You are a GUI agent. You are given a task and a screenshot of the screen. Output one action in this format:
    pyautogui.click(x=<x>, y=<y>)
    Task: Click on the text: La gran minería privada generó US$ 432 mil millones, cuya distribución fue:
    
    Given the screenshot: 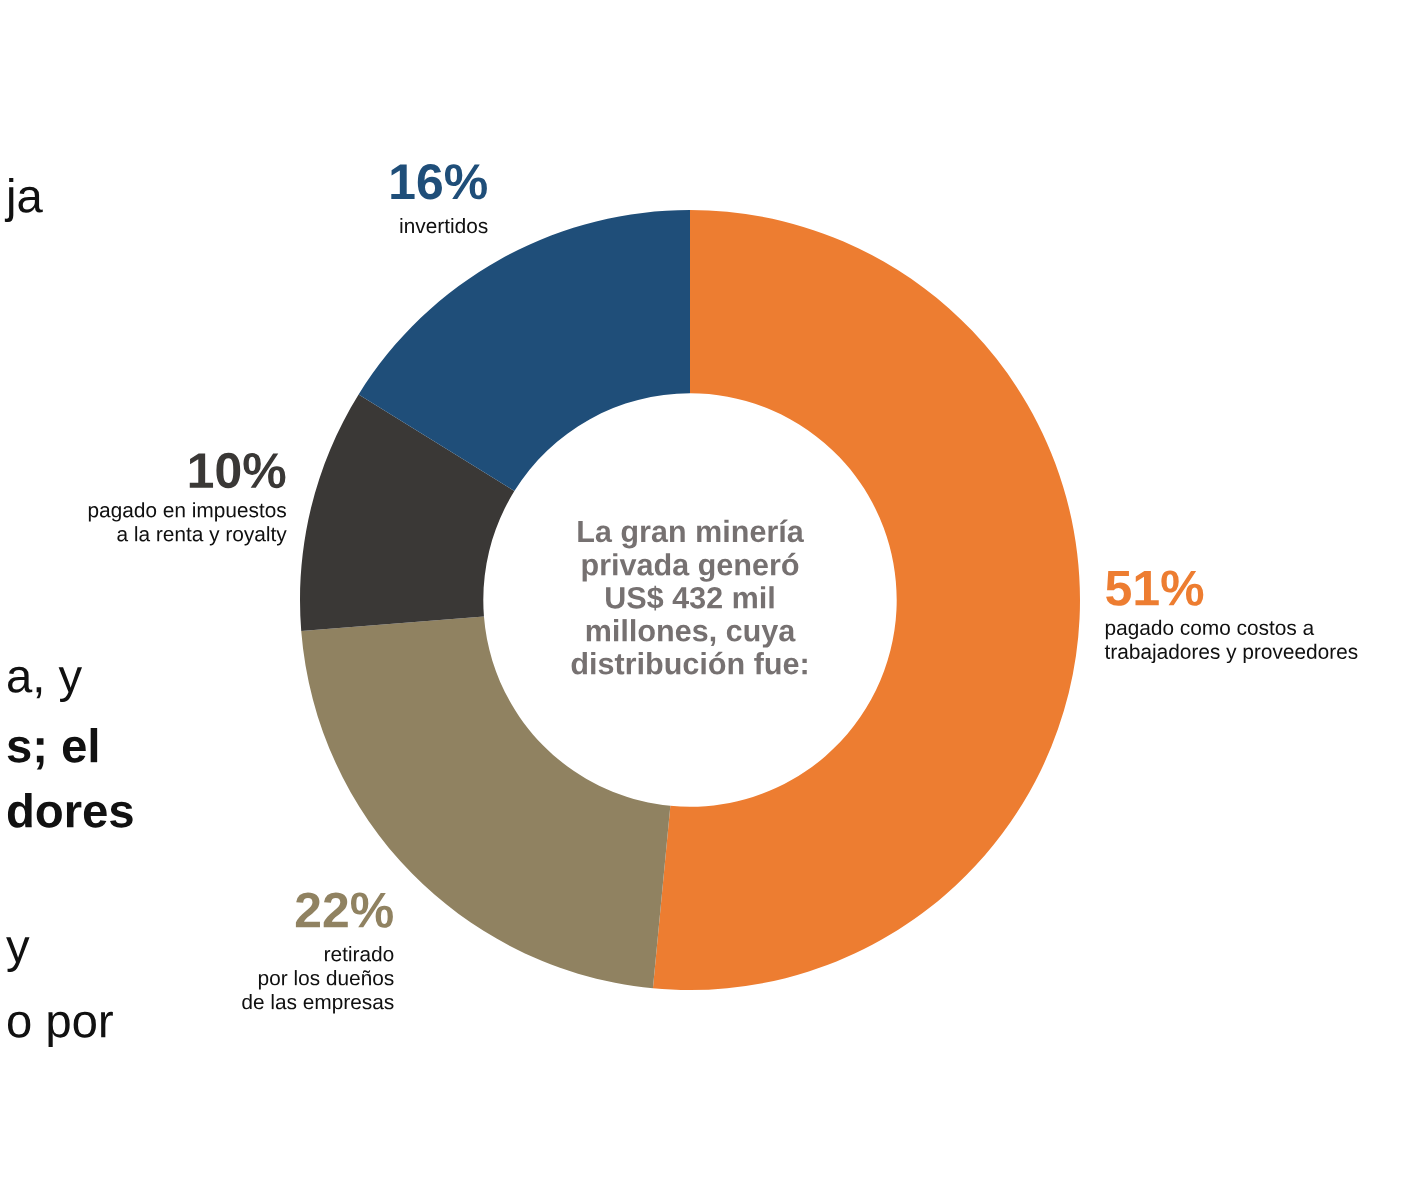 What is the action you would take?
    pyautogui.click(x=689, y=597)
    